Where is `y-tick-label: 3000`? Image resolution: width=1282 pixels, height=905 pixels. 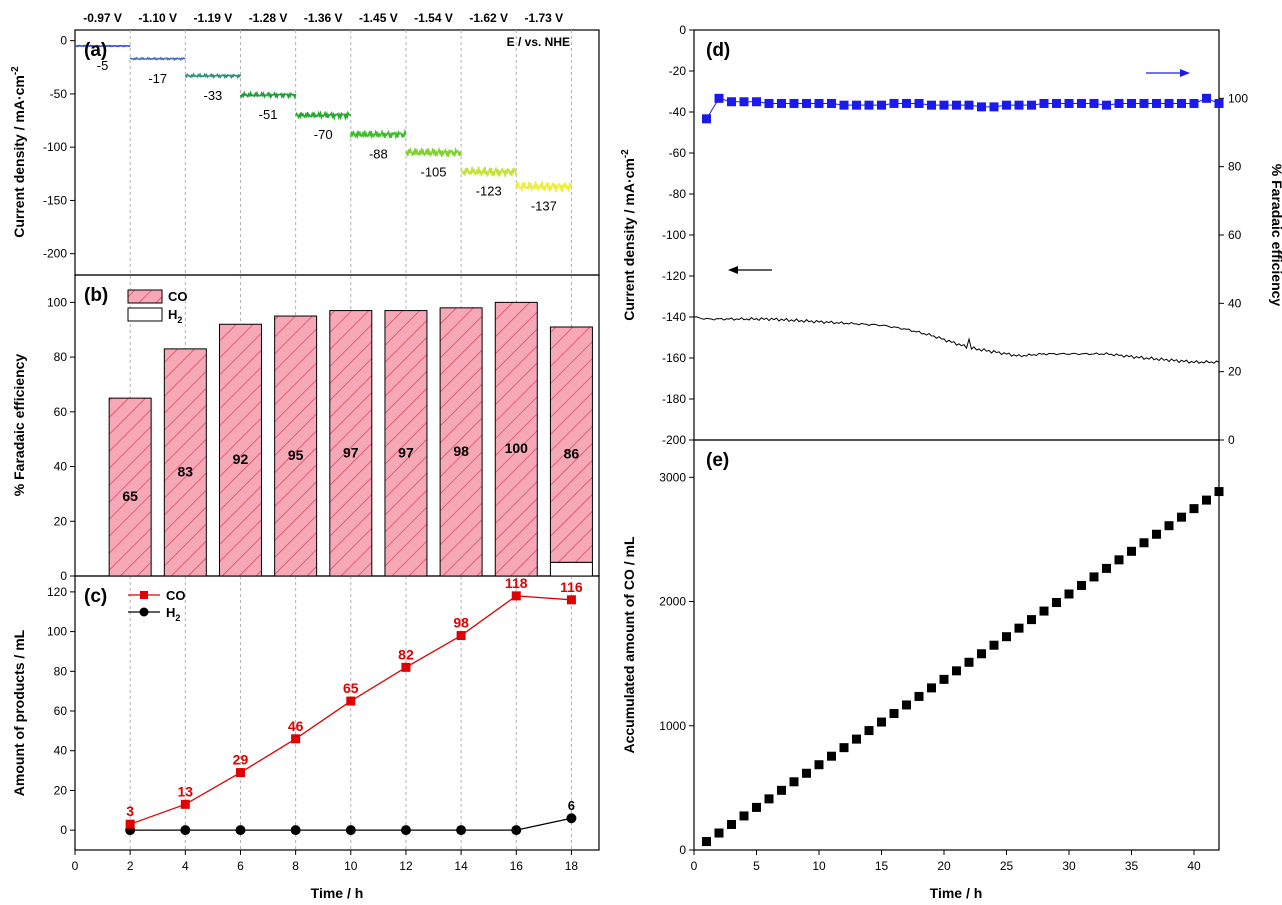
y-tick-label: 3000 is located at coordinates (672, 477).